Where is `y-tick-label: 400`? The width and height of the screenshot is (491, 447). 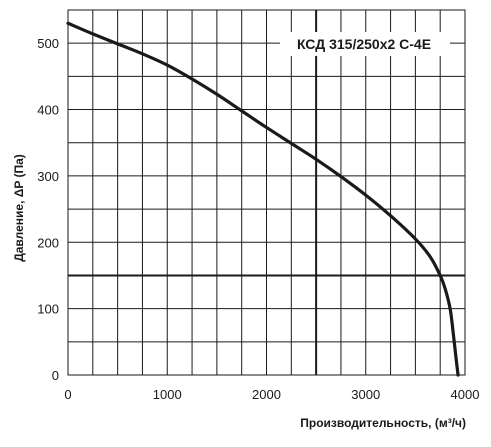 y-tick-label: 400 is located at coordinates (48, 110).